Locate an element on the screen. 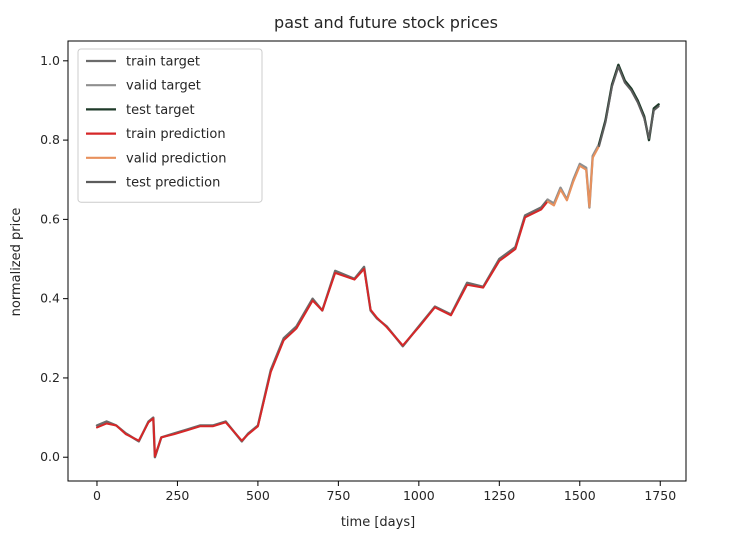  legend-box is located at coordinates (170, 125).